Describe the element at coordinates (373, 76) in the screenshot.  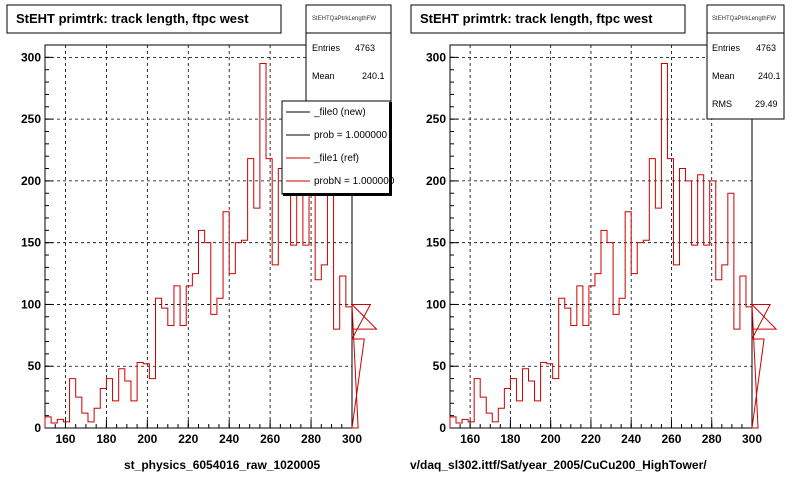
I see `left-mean-value: 240.1` at that location.